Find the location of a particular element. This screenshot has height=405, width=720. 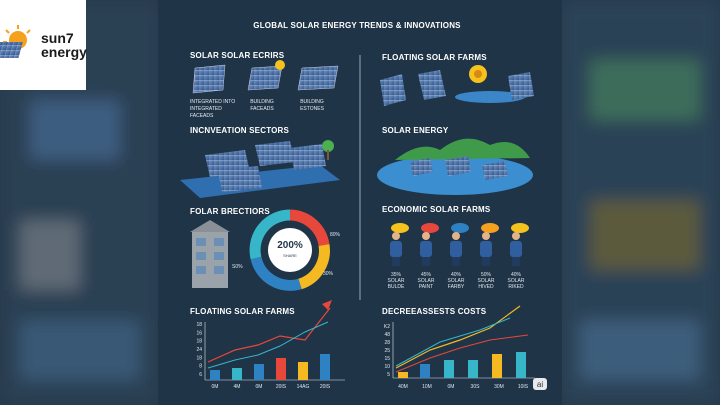

donut-label: 30% is located at coordinates (328, 274).